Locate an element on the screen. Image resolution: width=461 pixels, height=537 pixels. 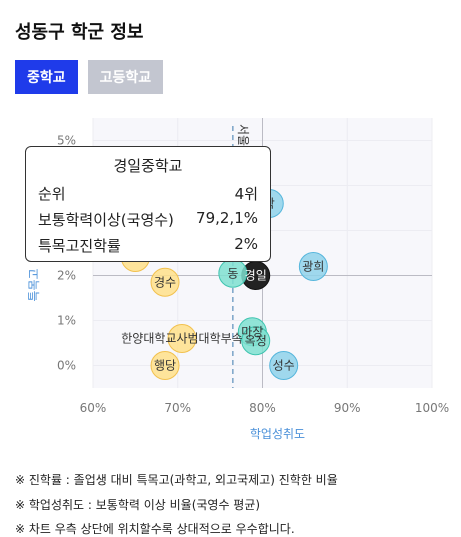
x-tick-label: 80% is located at coordinates (262, 408).